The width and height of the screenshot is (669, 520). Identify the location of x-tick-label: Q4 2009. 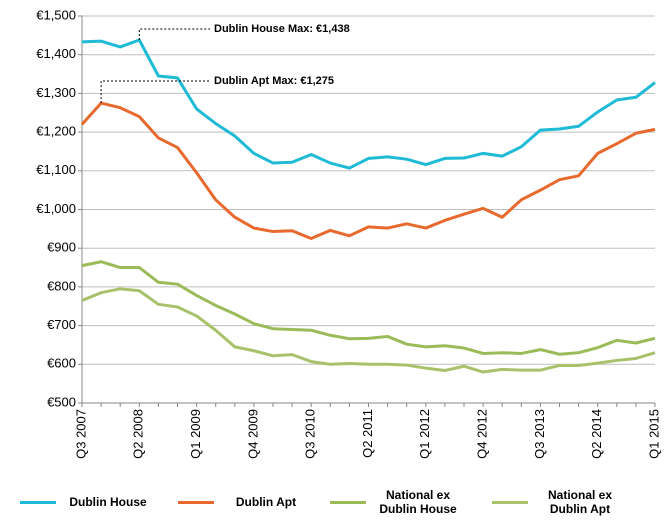
(252, 434).